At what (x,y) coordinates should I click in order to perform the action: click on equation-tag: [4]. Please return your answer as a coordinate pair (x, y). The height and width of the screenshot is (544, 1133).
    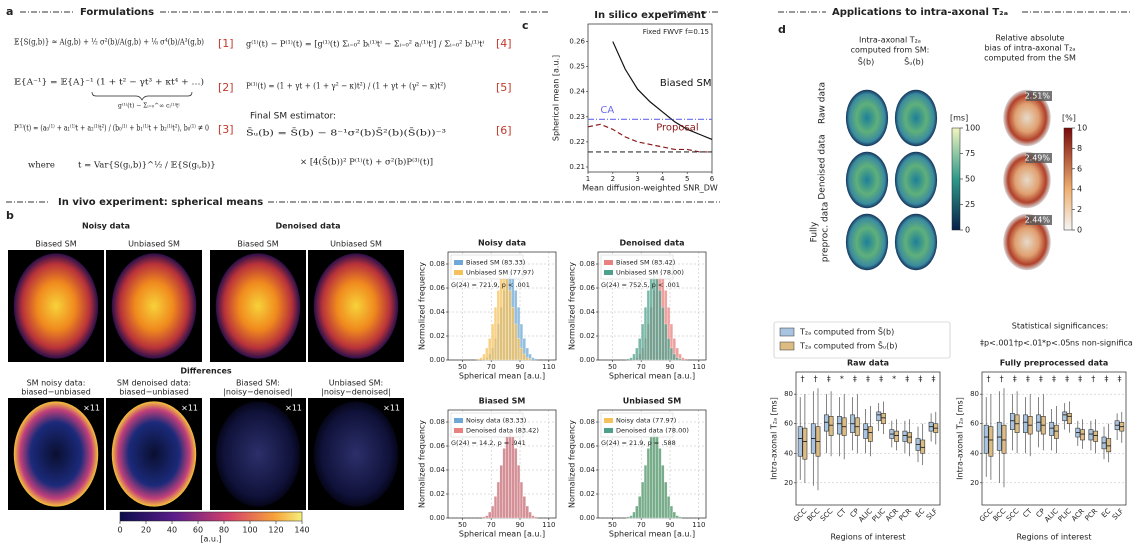
    Looking at the image, I should click on (504, 43).